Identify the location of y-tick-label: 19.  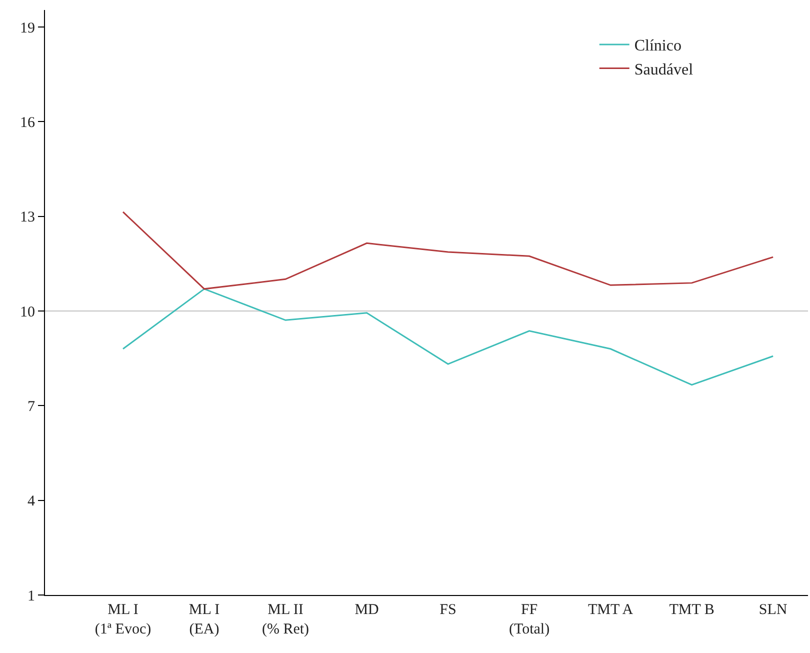
(27, 28).